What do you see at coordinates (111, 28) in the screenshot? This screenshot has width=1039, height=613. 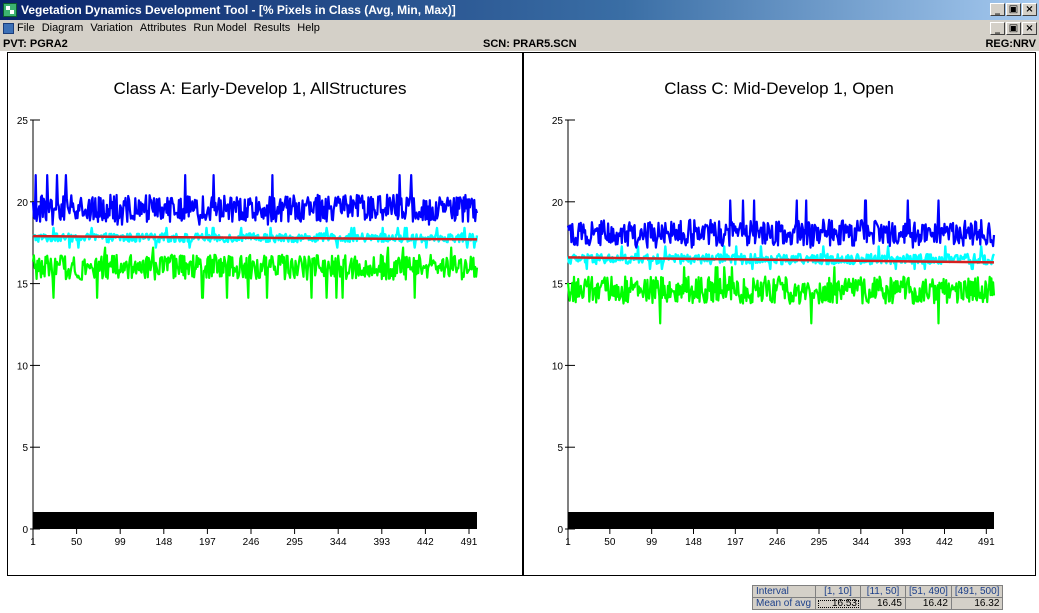 I see `menu-variation: Variation` at bounding box center [111, 28].